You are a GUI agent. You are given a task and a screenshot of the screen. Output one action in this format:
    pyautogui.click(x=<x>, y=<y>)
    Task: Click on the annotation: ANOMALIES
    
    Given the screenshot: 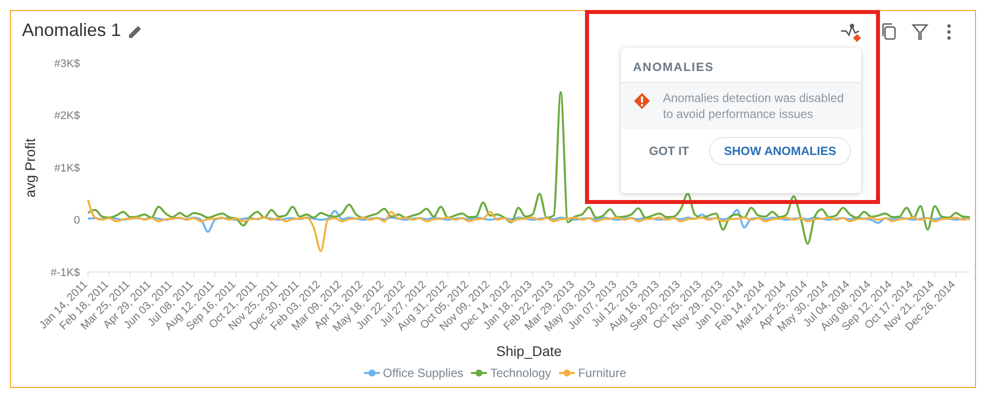 What is the action you would take?
    pyautogui.click(x=741, y=65)
    